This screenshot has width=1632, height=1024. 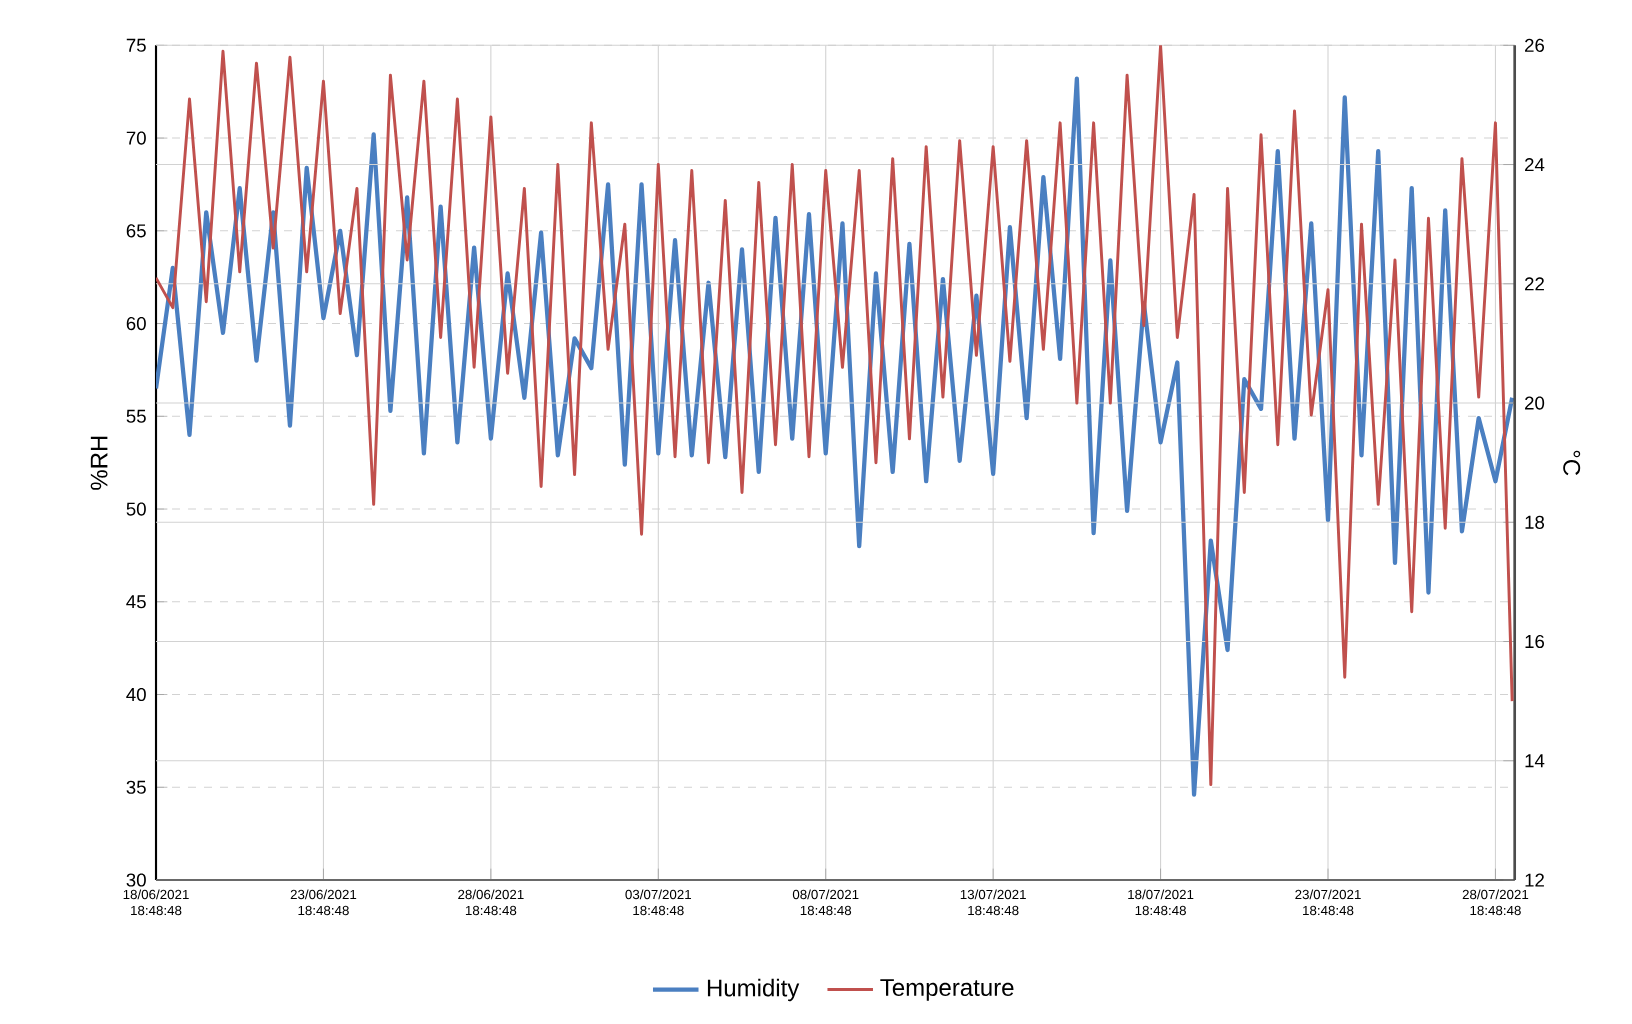 What do you see at coordinates (136, 231) in the screenshot?
I see `y-tick-label: 65` at bounding box center [136, 231].